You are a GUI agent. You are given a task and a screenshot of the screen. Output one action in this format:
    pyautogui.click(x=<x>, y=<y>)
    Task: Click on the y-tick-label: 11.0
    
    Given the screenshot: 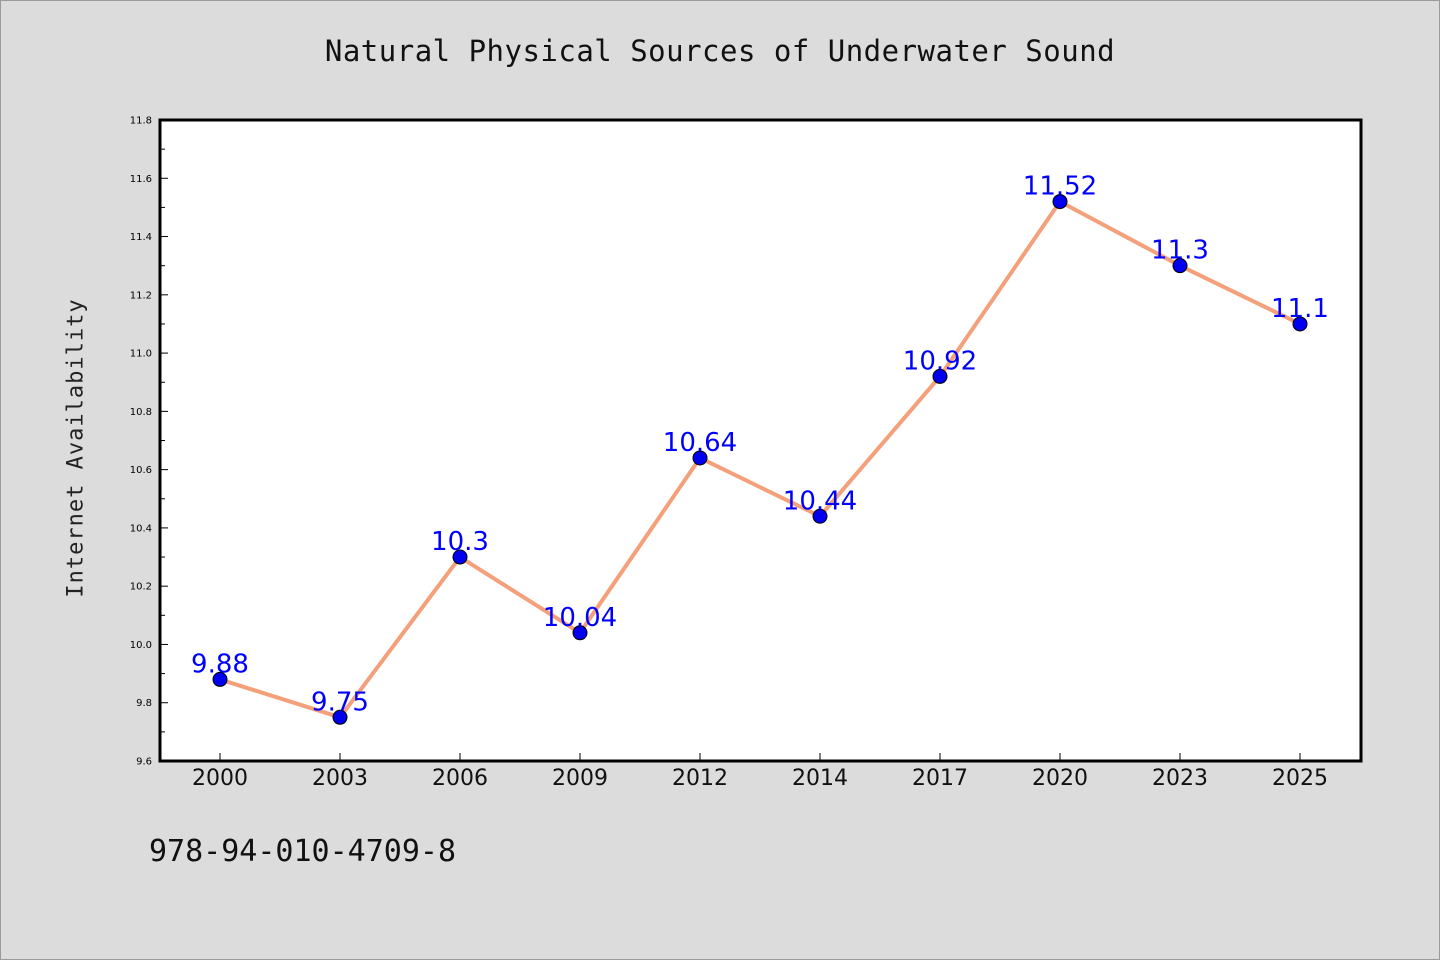 What is the action you would take?
    pyautogui.click(x=141, y=354)
    